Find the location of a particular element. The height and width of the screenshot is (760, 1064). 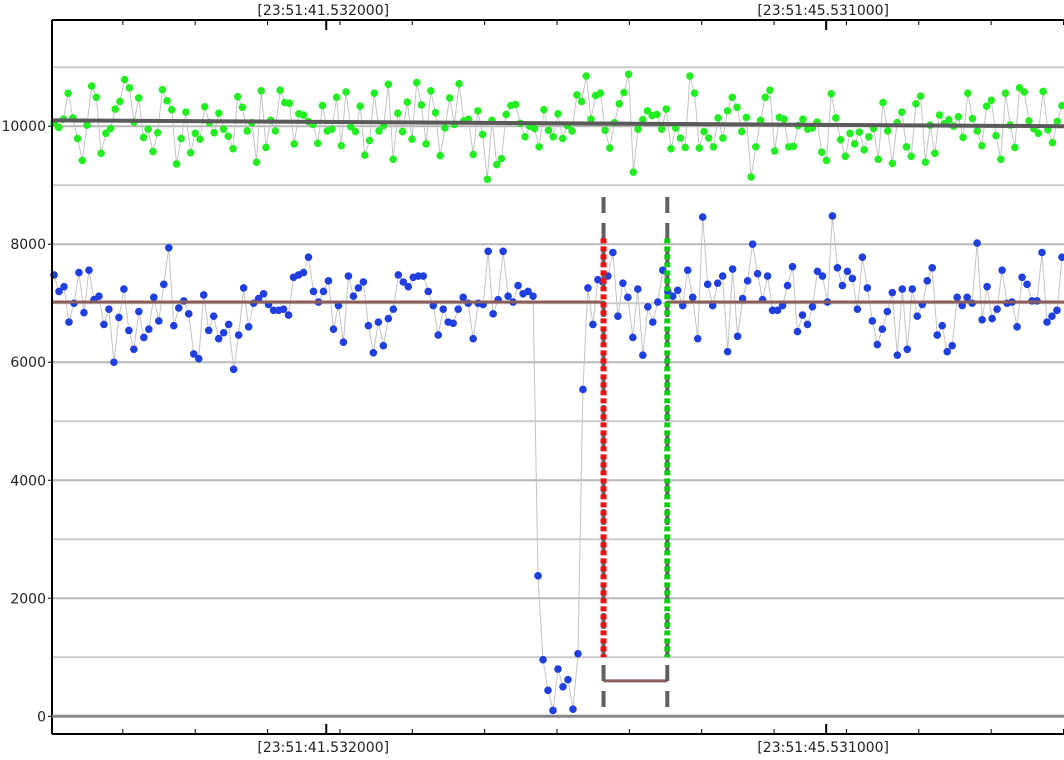

x-tick-label-bottom: [23:51:41.532000] is located at coordinates (323, 748).